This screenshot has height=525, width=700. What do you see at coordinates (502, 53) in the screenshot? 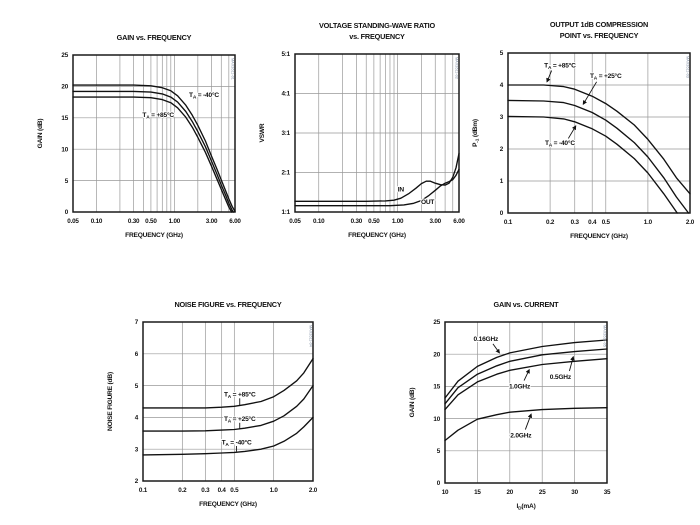
I see `output-p1db-vs-frequency-ytick: 5` at bounding box center [502, 53].